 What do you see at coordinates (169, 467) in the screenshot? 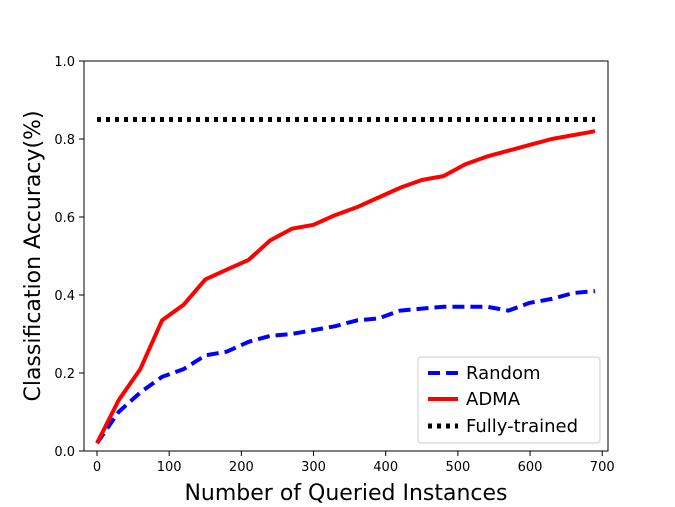
I see `x-tick-label: 100` at bounding box center [169, 467].